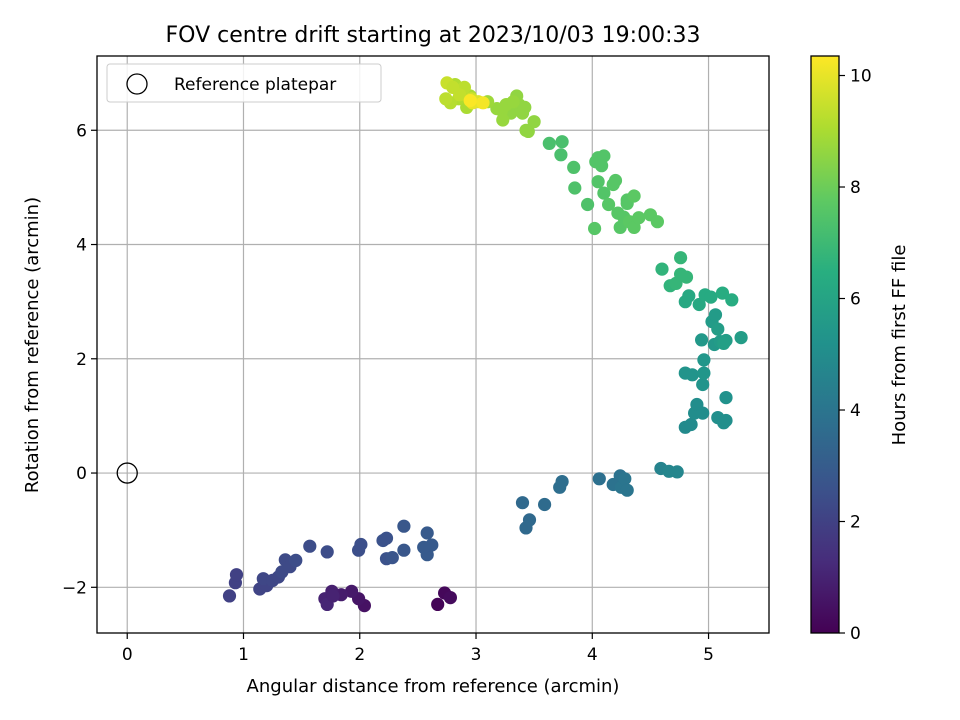 The height and width of the screenshot is (720, 960). Describe the element at coordinates (899, 345) in the screenshot. I see `colorbar-label: Hours from first FF file` at that location.